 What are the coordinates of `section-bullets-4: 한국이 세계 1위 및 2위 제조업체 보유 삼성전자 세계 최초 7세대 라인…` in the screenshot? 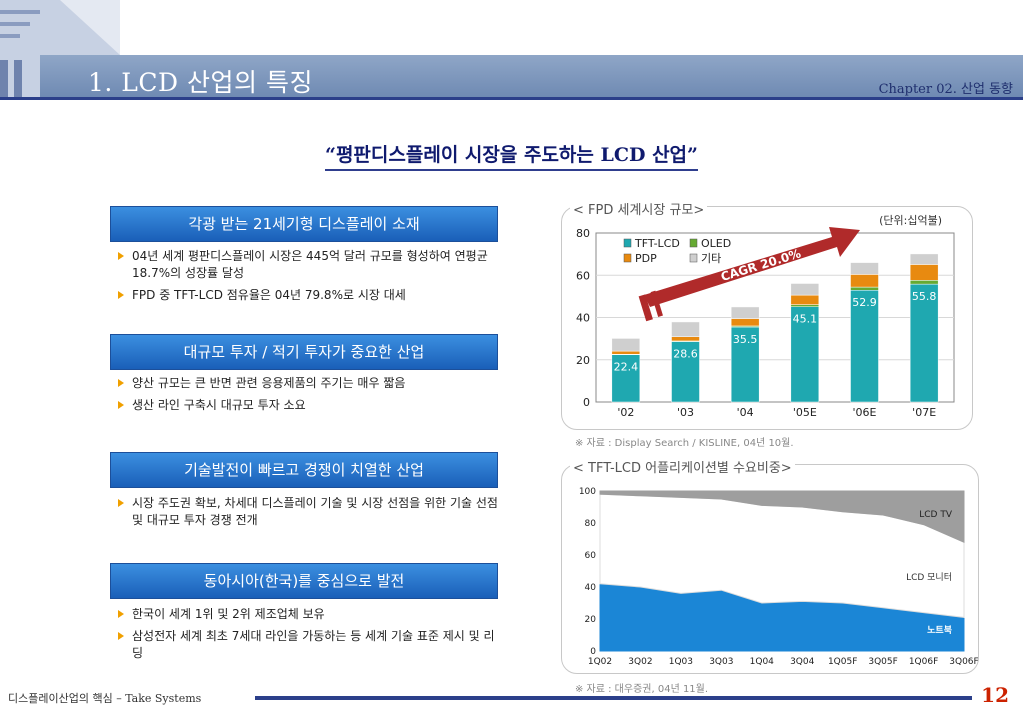 It's located at (308, 636).